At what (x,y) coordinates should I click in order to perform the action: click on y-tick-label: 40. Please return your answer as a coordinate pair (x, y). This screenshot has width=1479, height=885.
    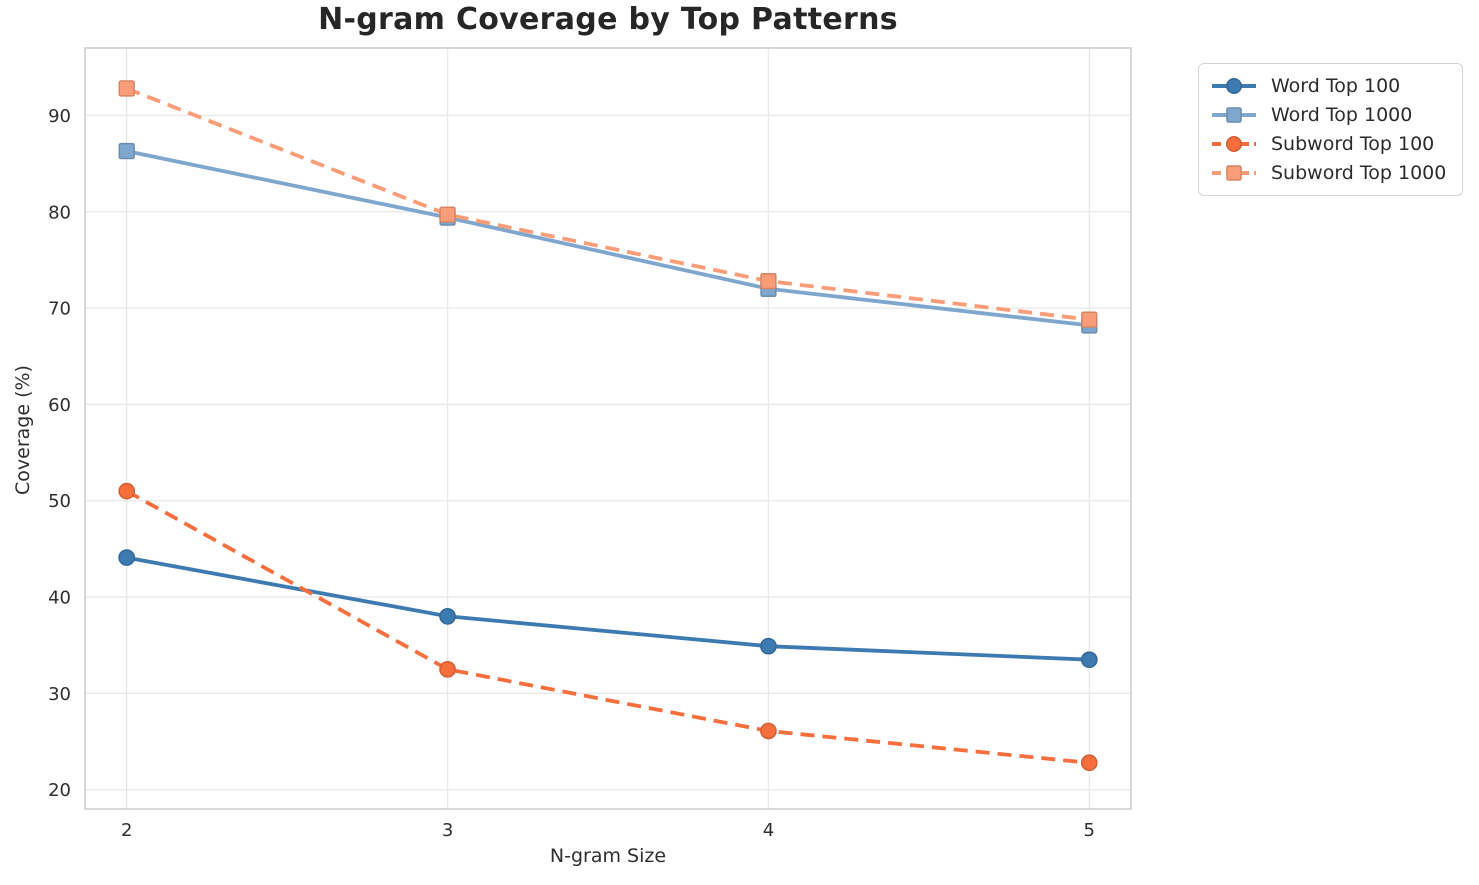
    Looking at the image, I should click on (59, 598).